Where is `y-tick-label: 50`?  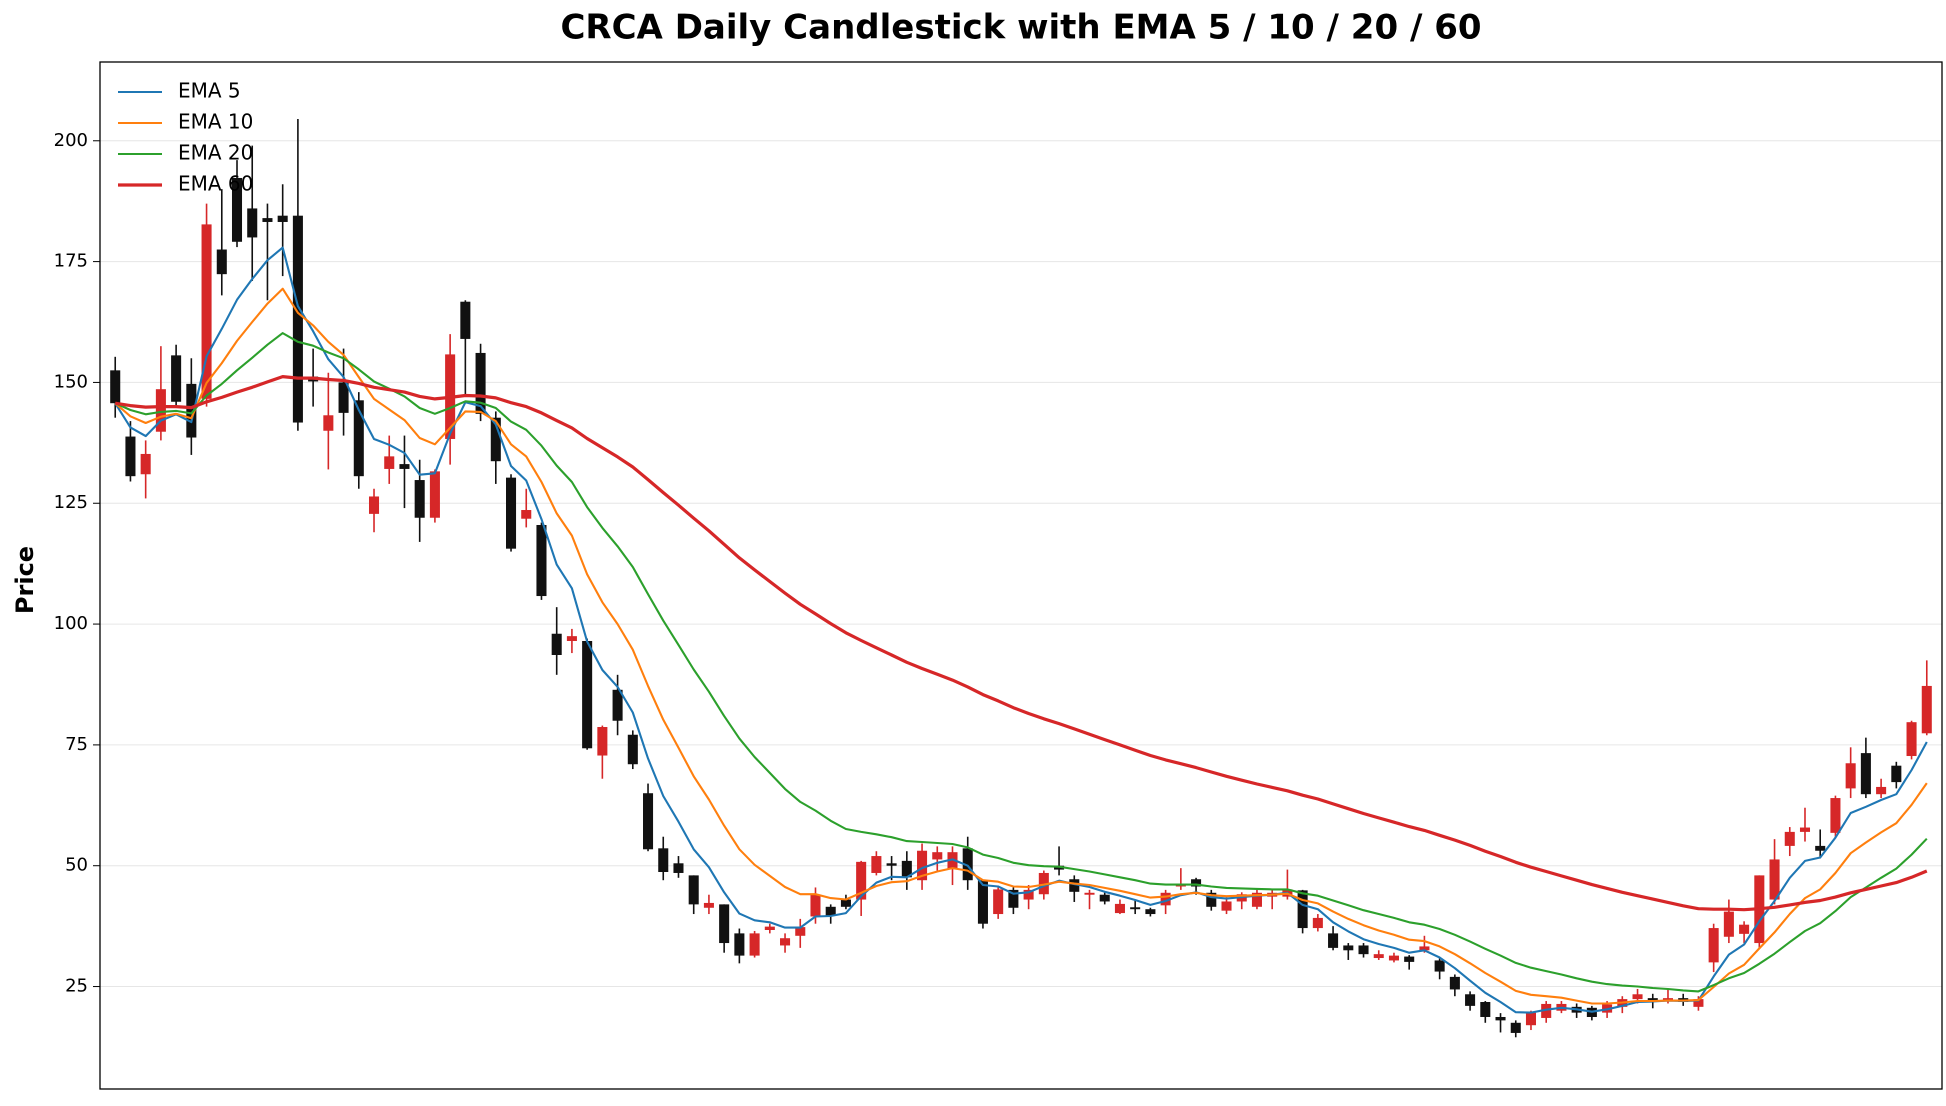 y-tick-label: 50 is located at coordinates (76, 865).